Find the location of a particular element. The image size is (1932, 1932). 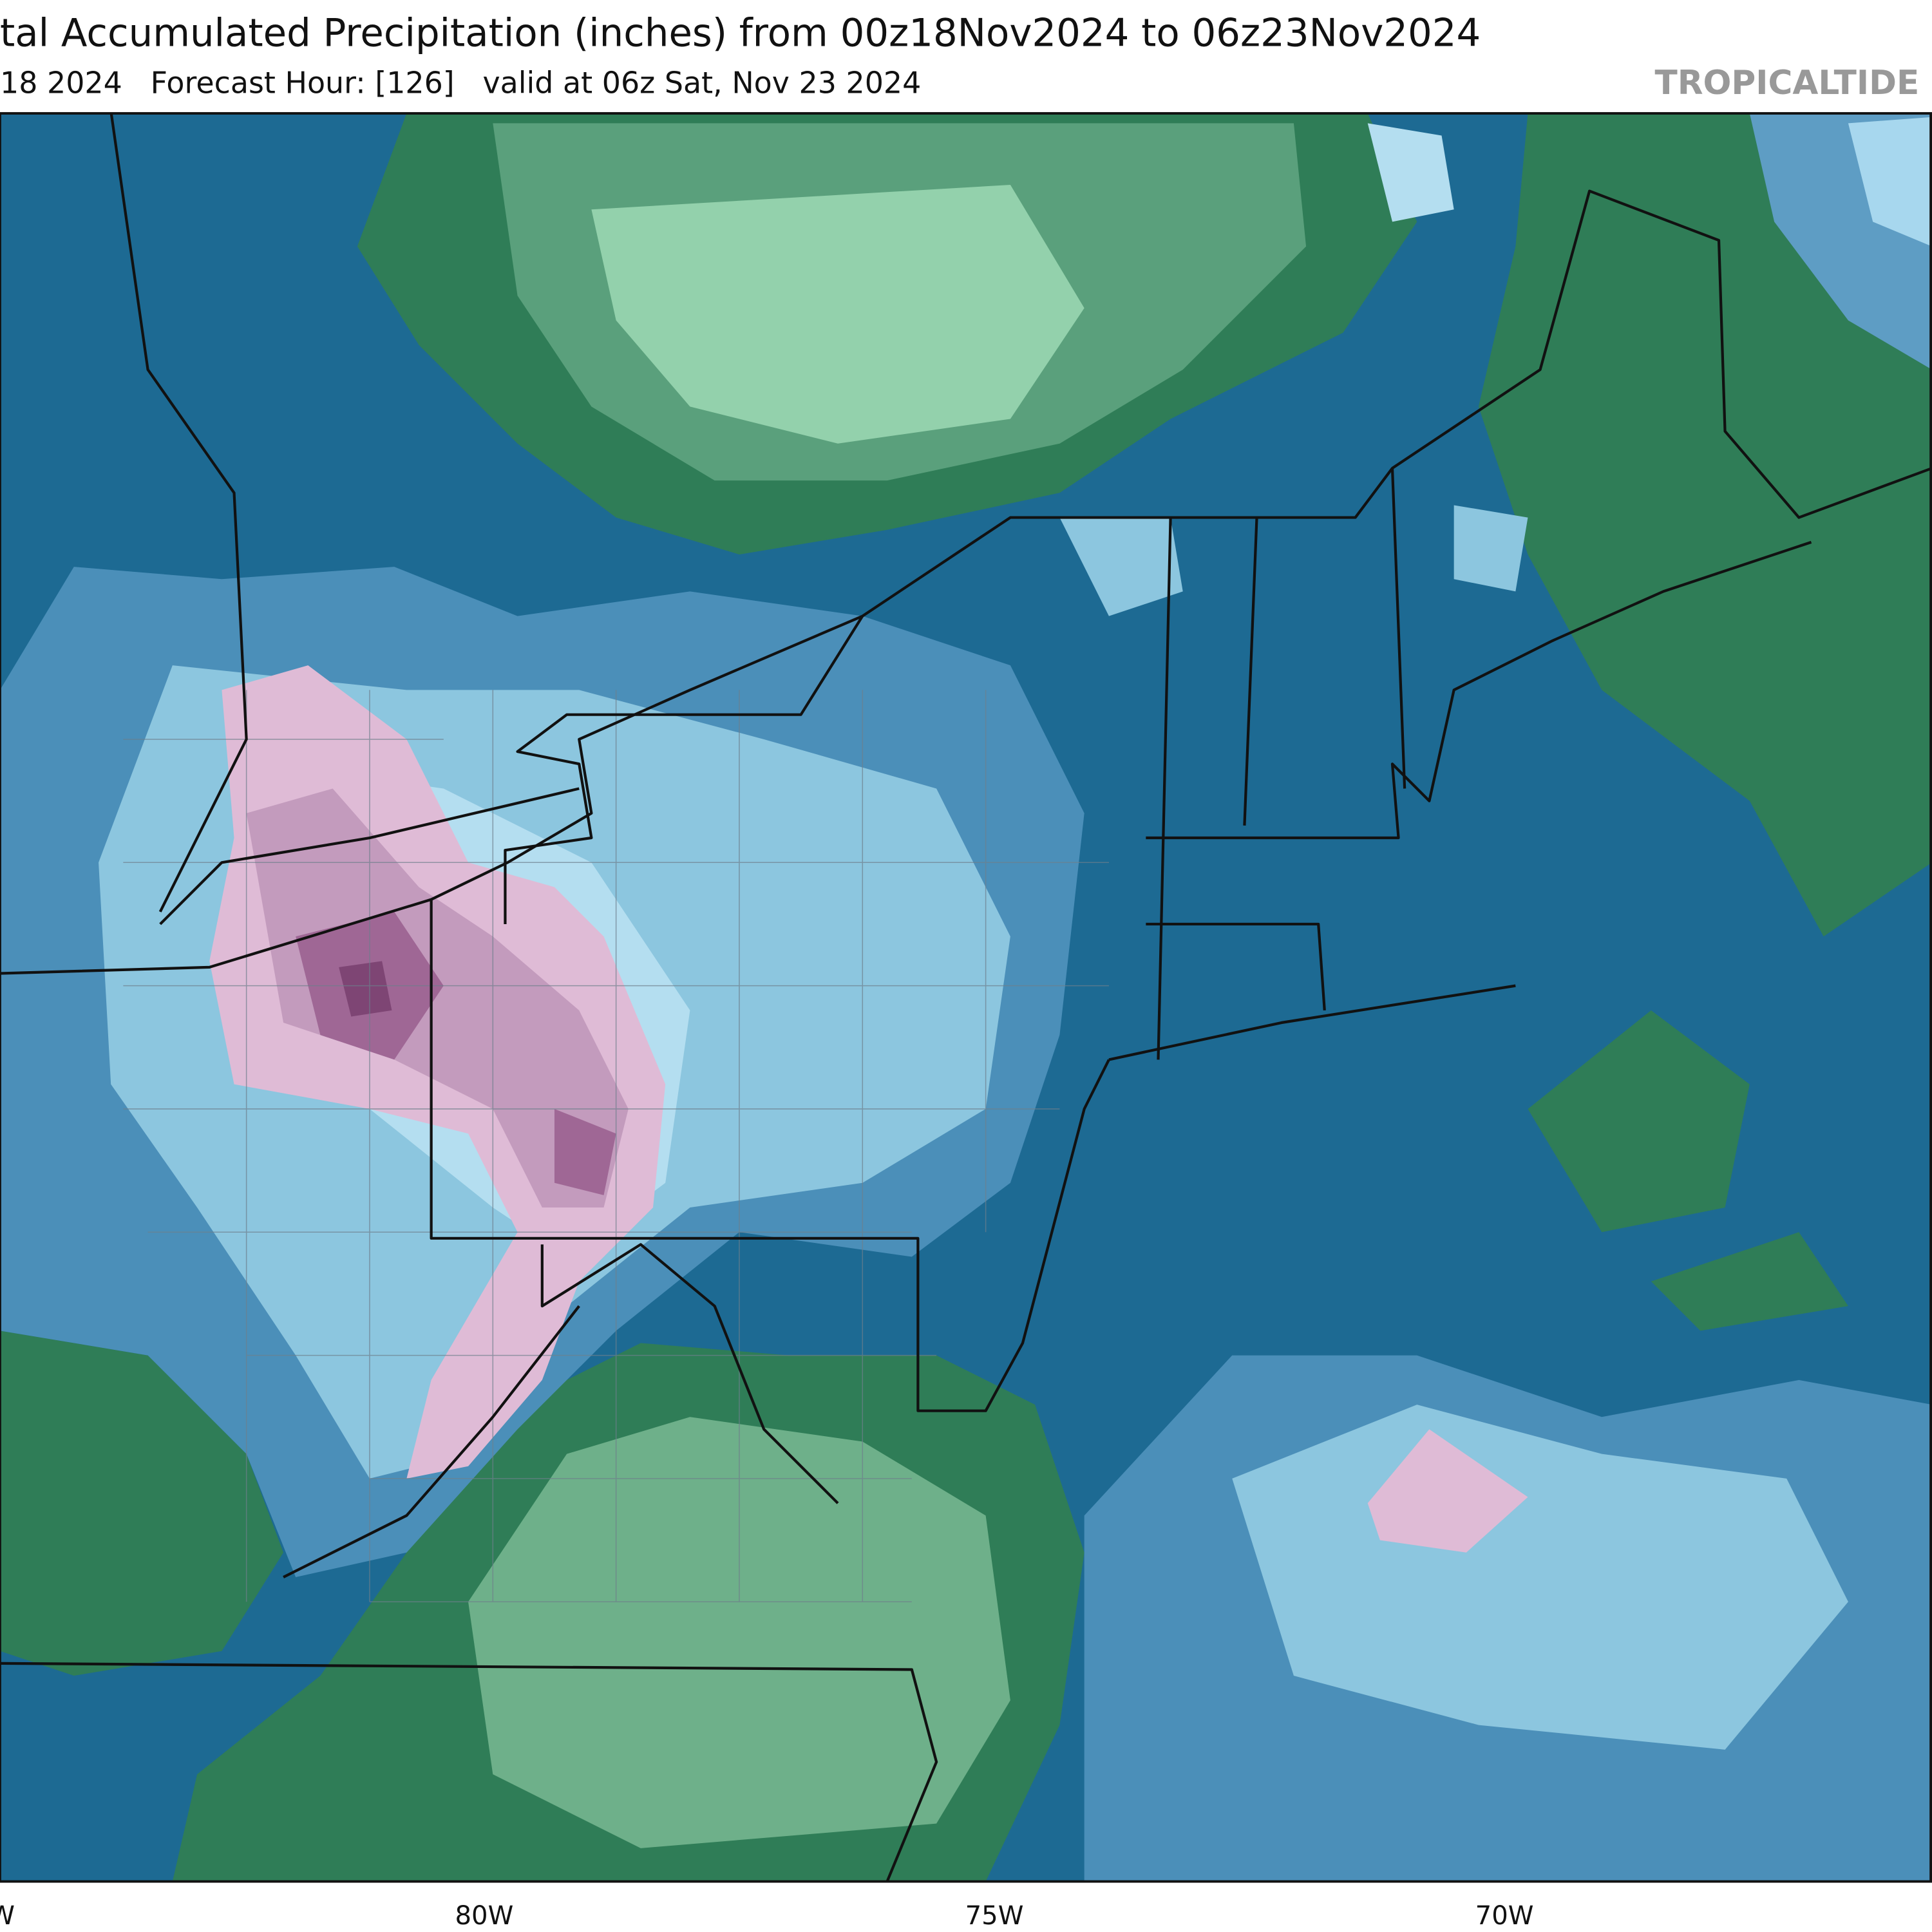

field-green-pale is located at coordinates (838, 314).